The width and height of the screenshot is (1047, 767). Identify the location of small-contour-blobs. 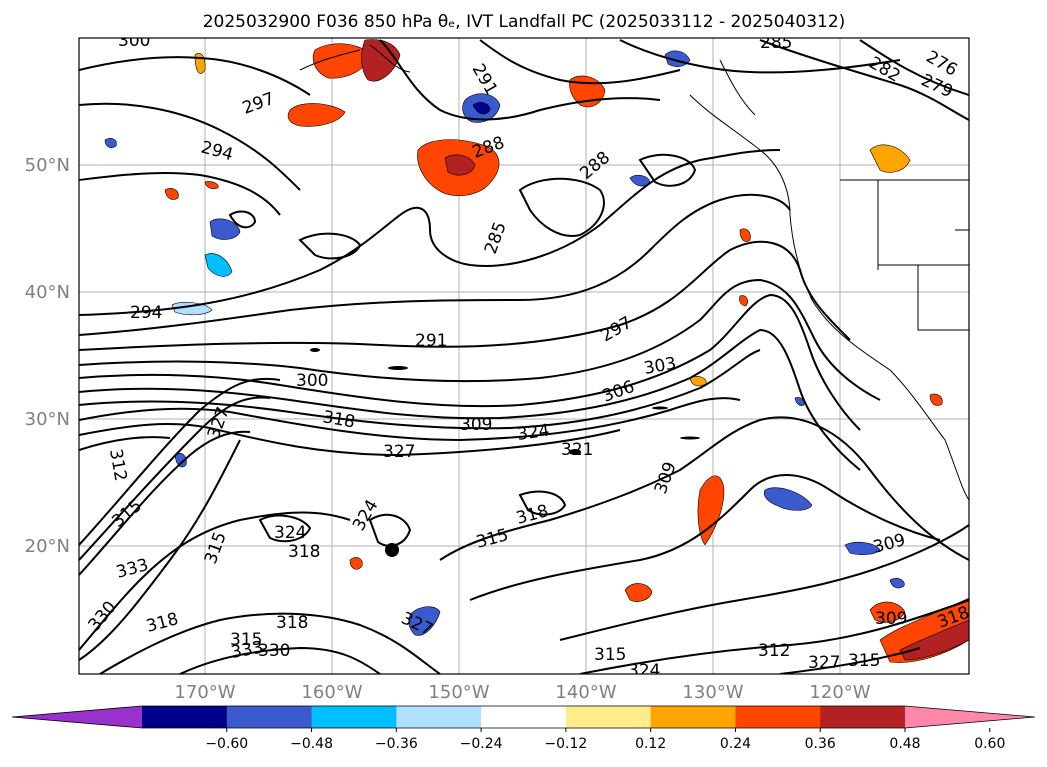
(505, 452).